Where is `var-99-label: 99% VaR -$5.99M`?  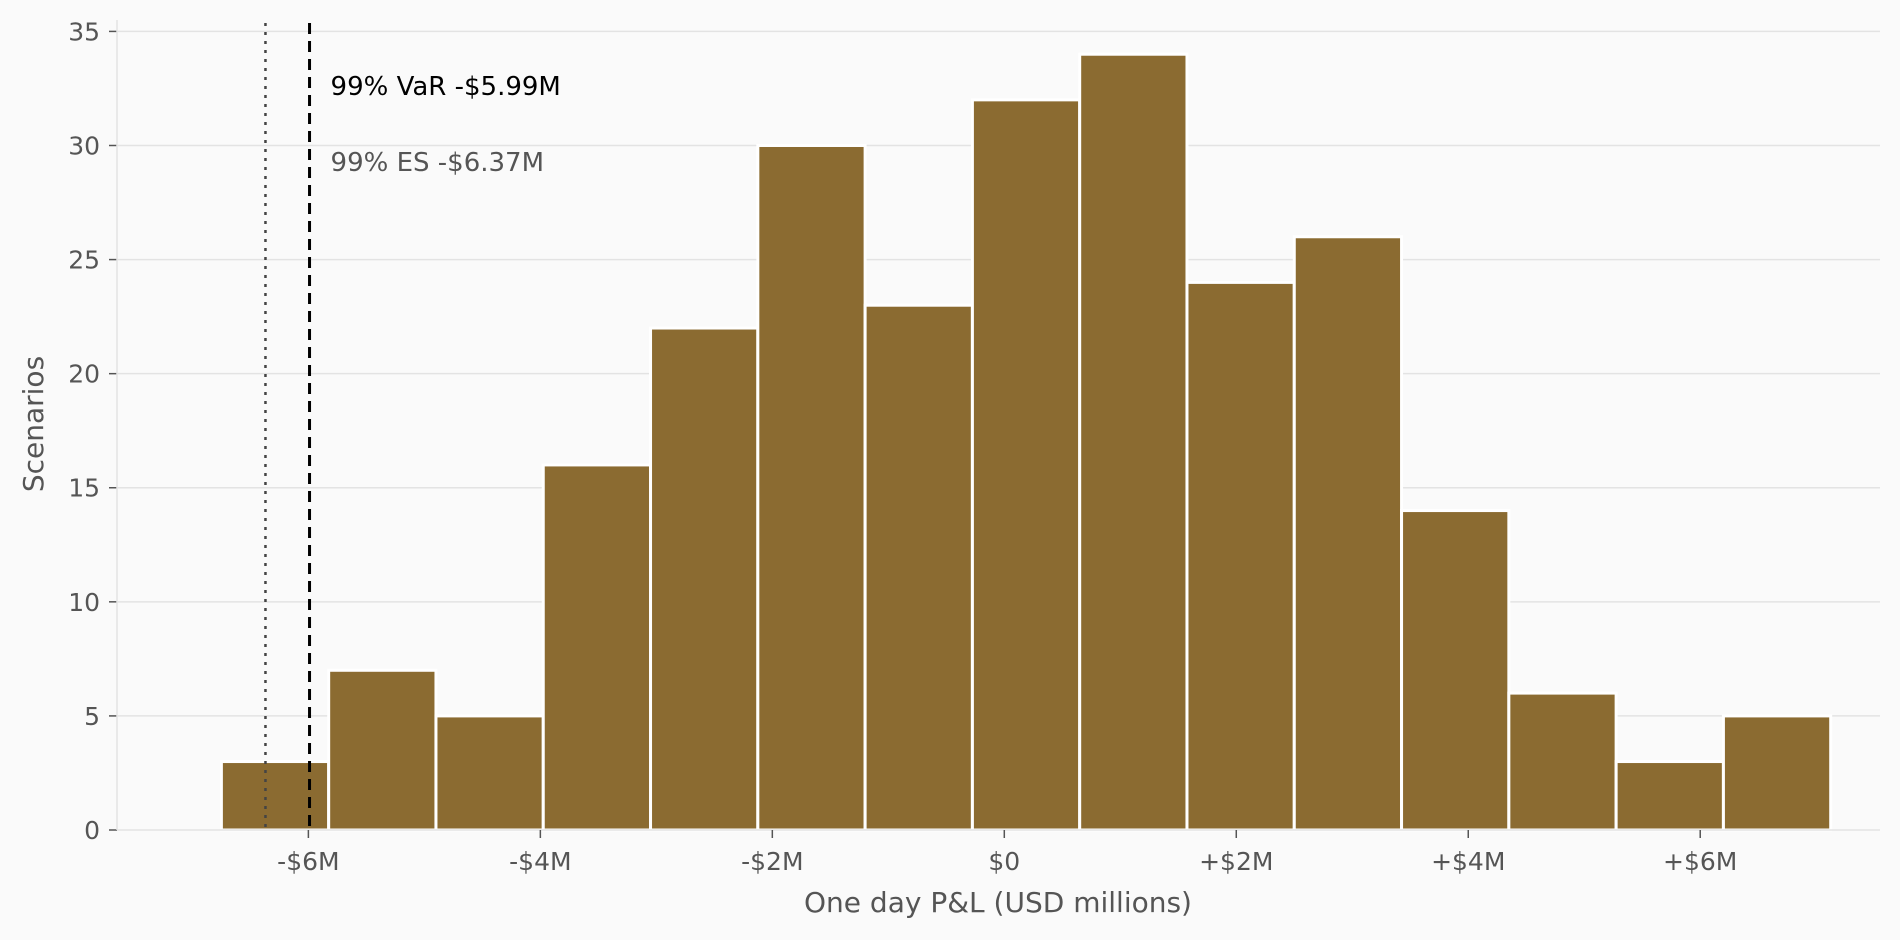 var-99-label: 99% VaR -$5.99M is located at coordinates (446, 87).